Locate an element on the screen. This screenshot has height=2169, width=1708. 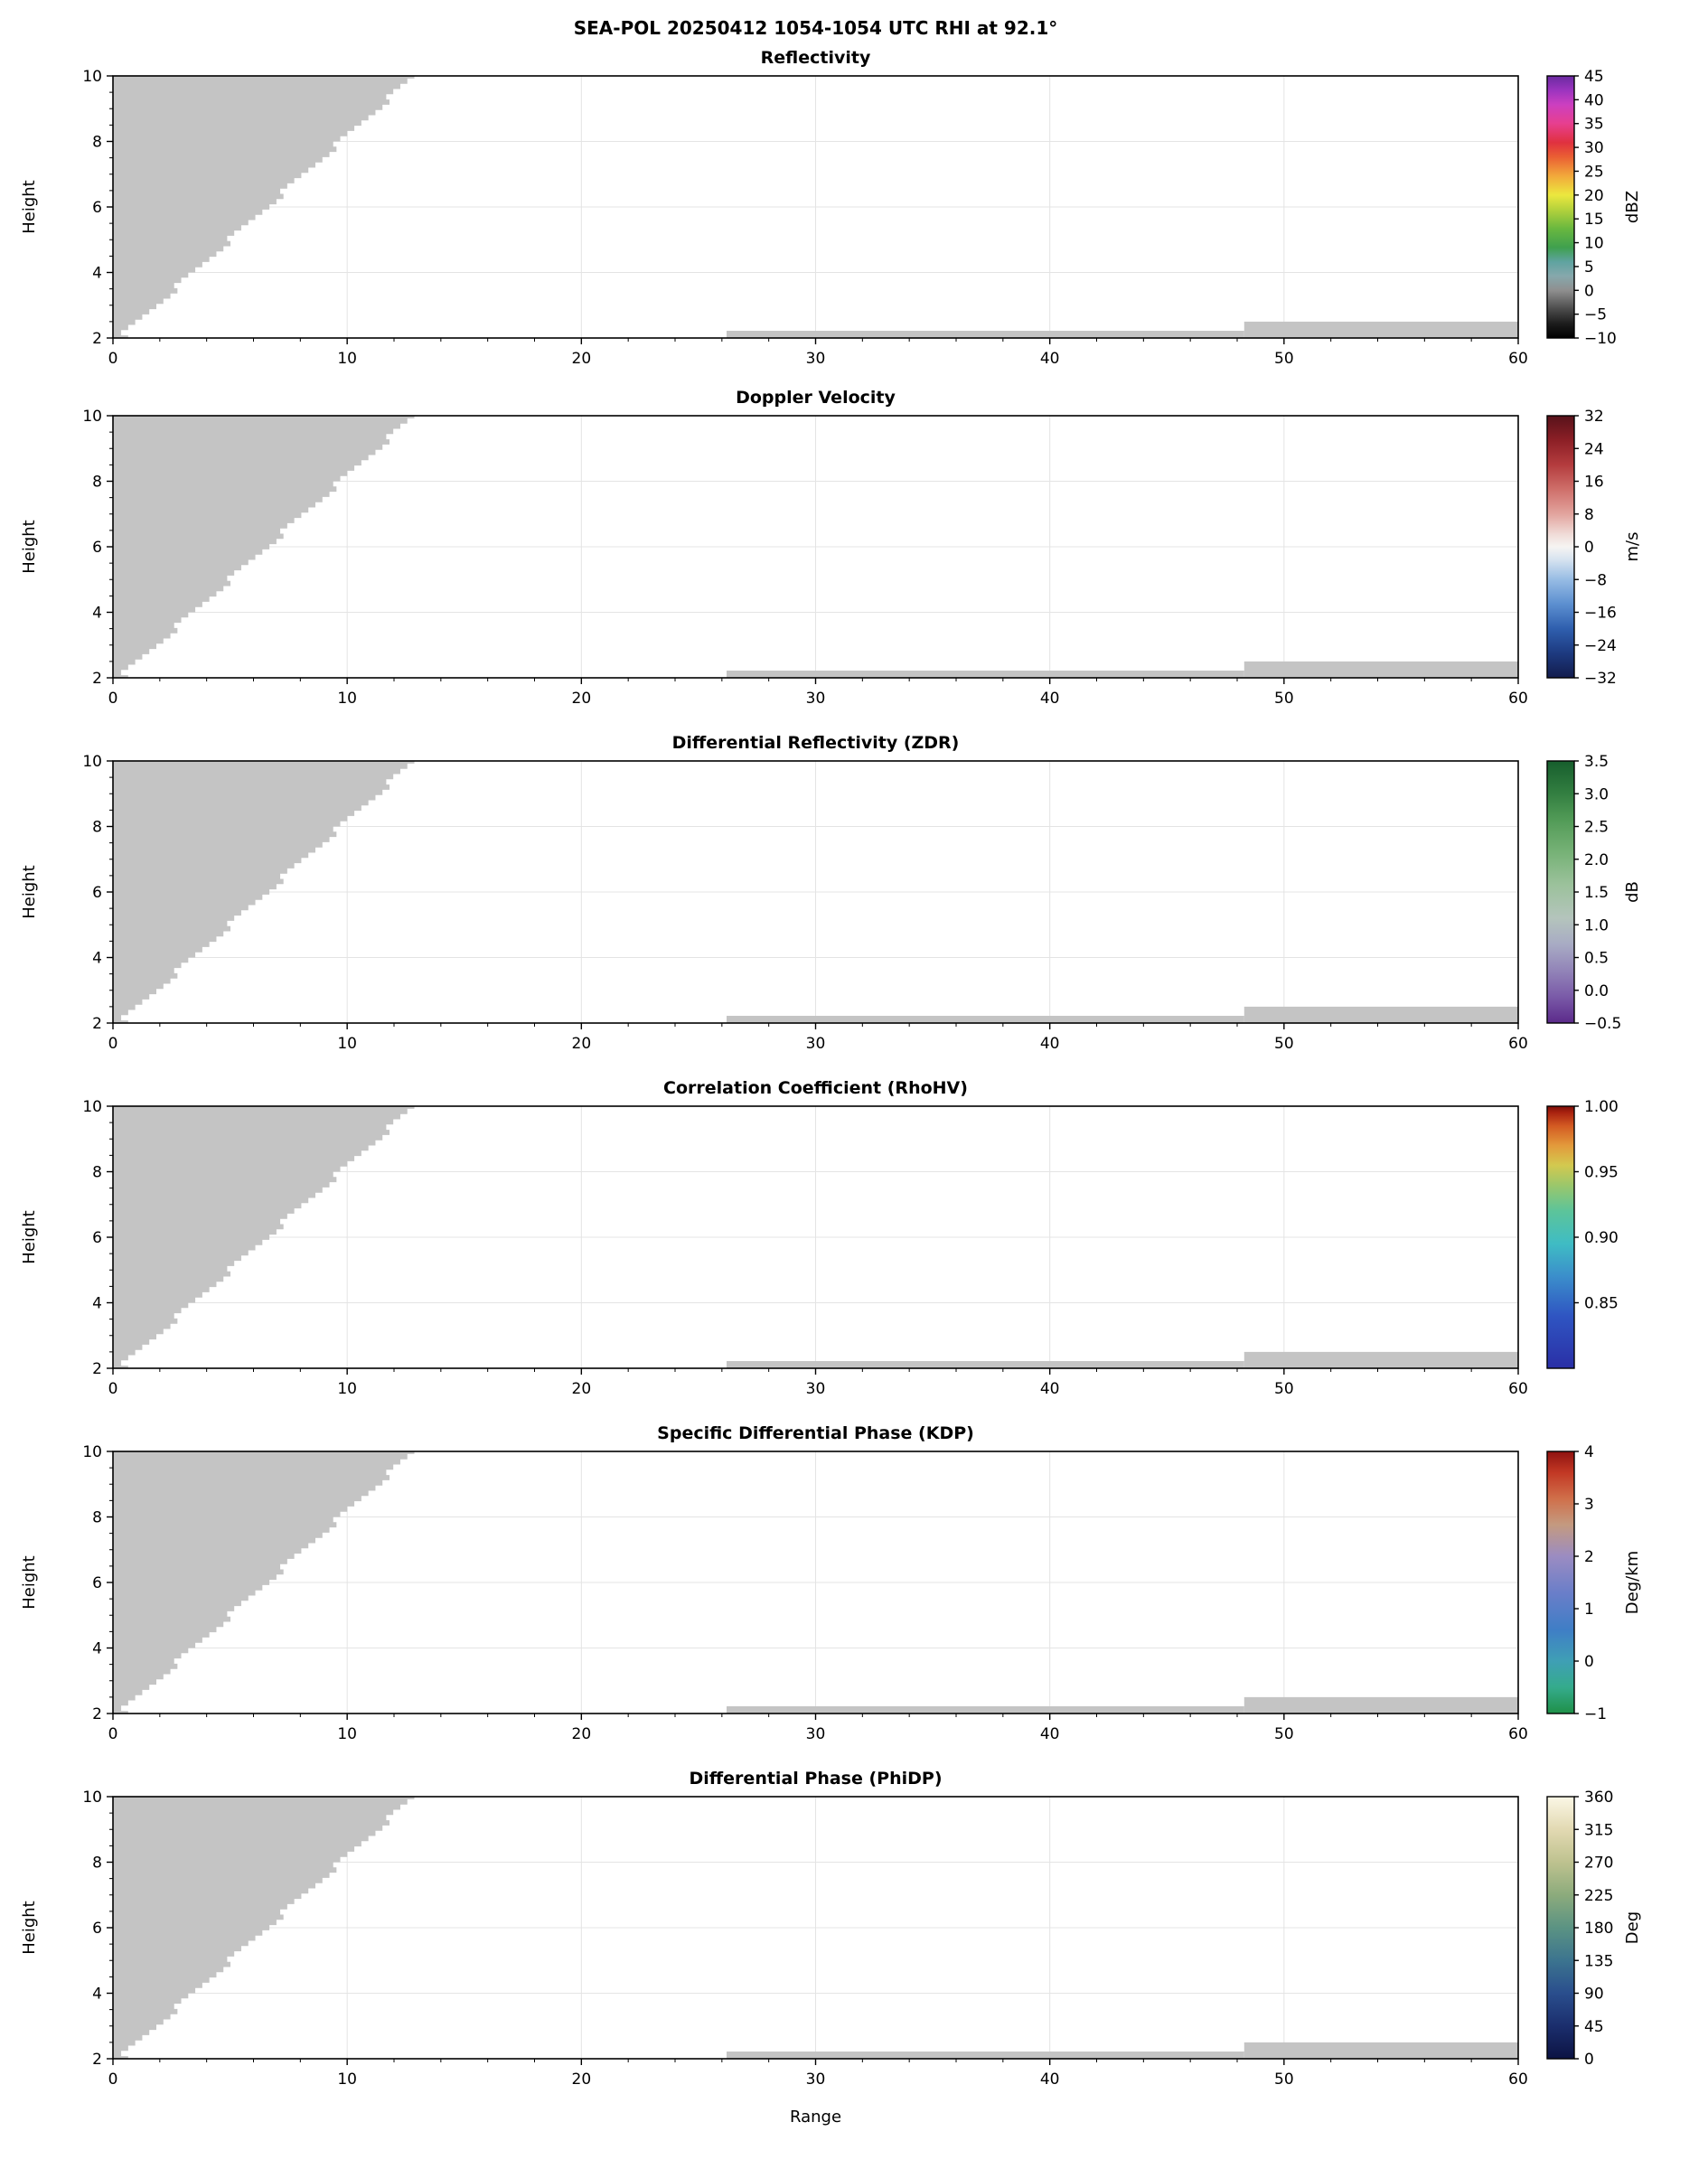
svg-text: 1 is located at coordinates (1589, 1610).